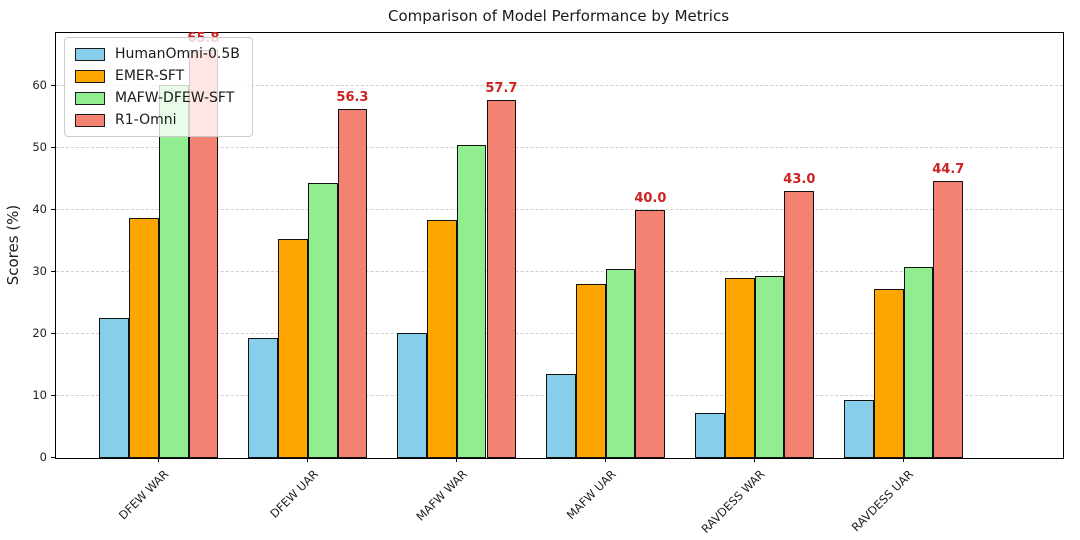  Describe the element at coordinates (39, 270) in the screenshot. I see `y-tick-label-30: 30` at that location.